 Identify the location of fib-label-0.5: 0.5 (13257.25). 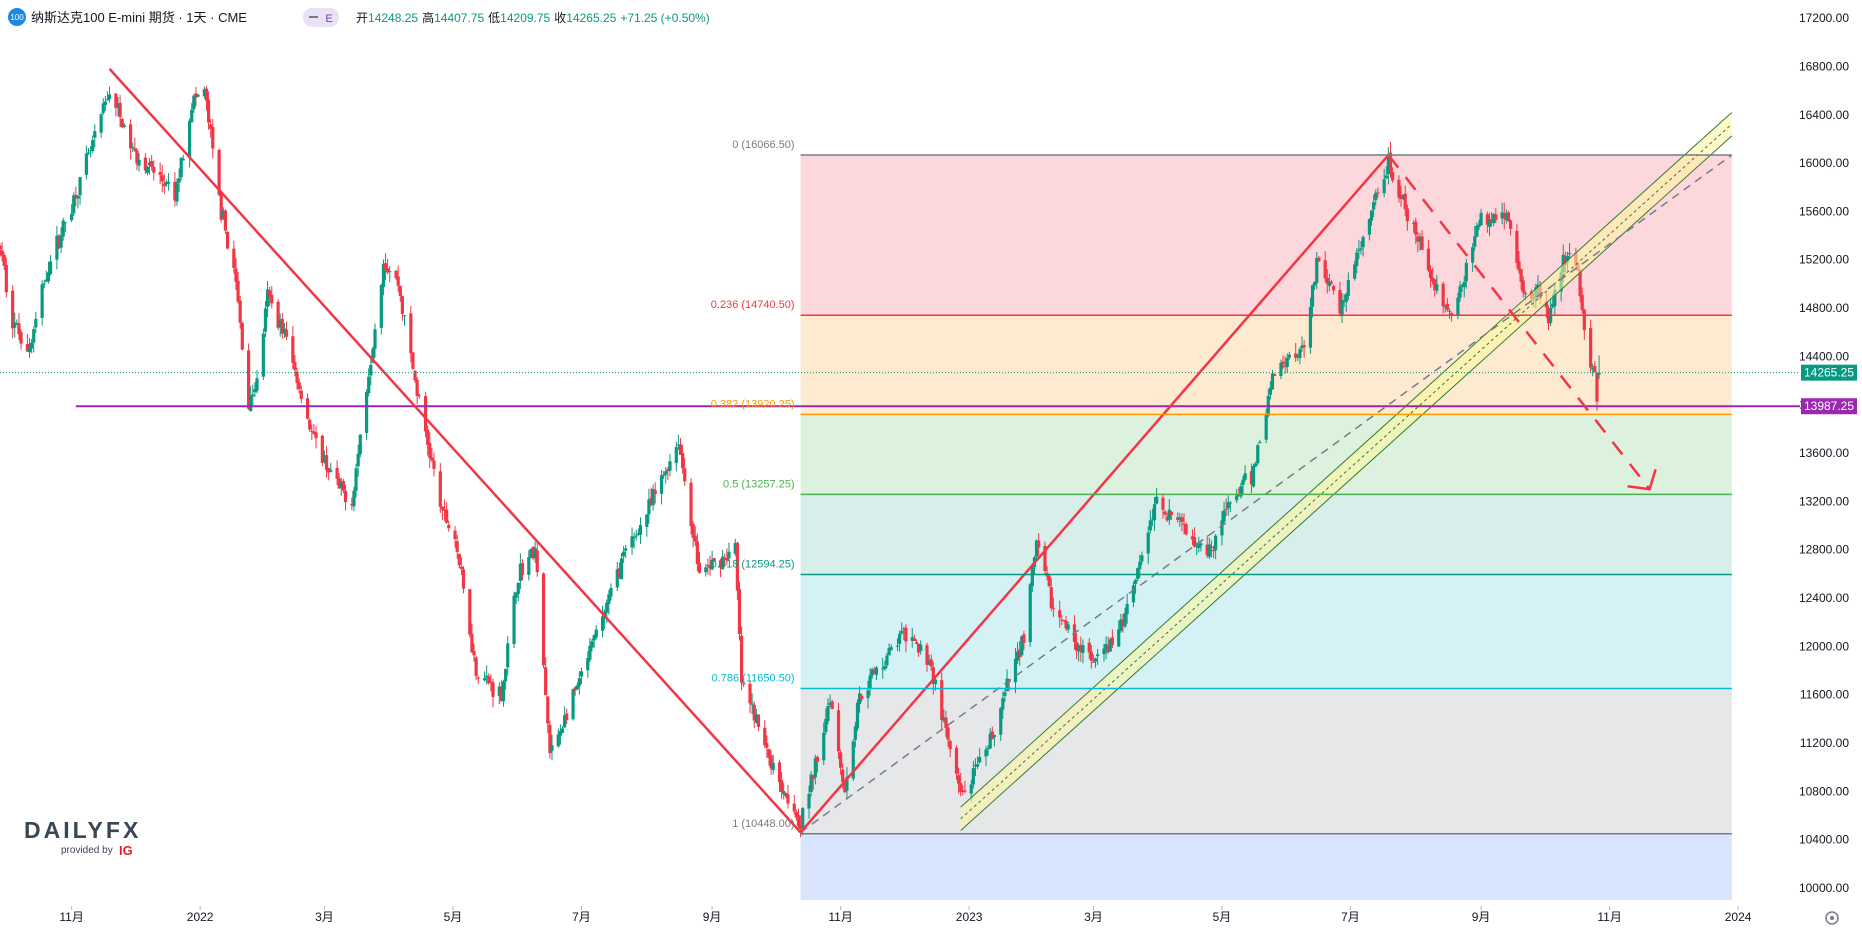
(759, 484).